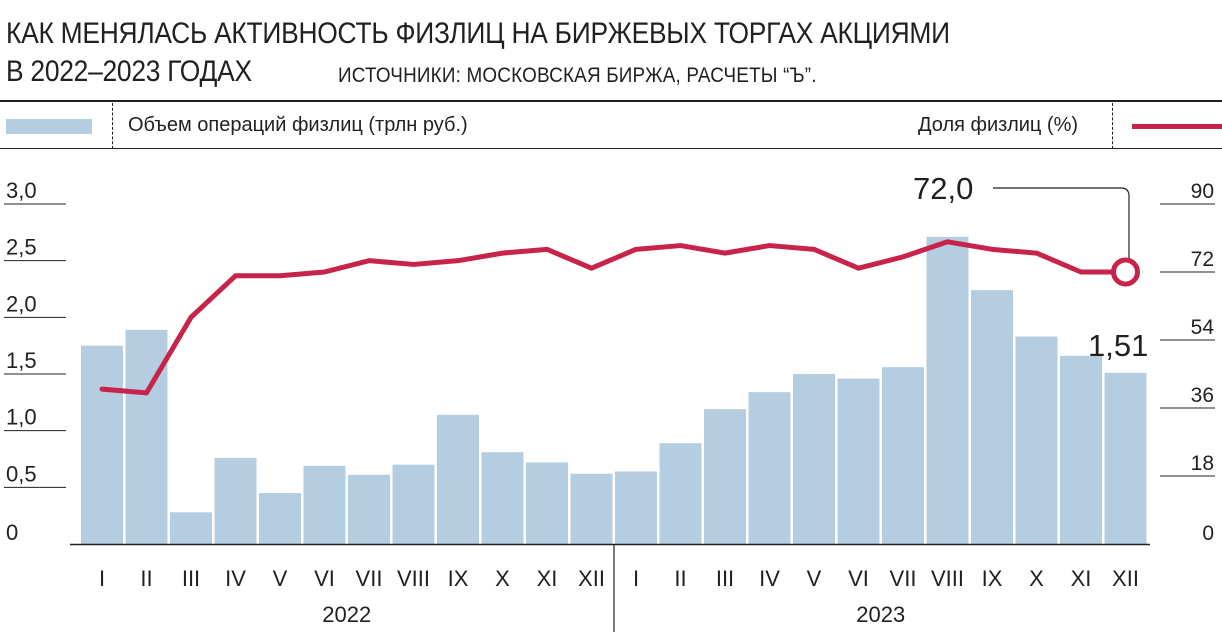 The image size is (1222, 642). Describe the element at coordinates (1202, 191) in the screenshot. I see `right-axis-tick-label: 90` at that location.